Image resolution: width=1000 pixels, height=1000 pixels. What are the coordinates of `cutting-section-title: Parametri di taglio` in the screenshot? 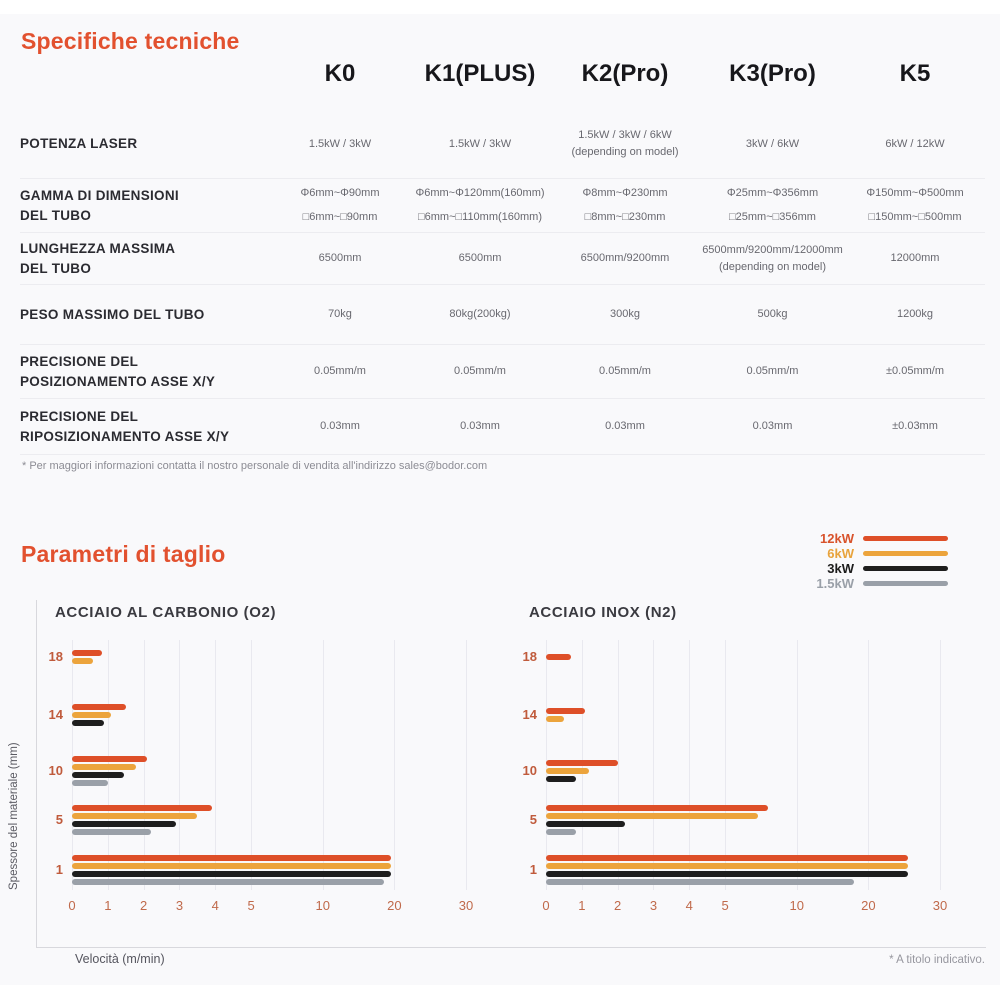 It's located at (123, 554).